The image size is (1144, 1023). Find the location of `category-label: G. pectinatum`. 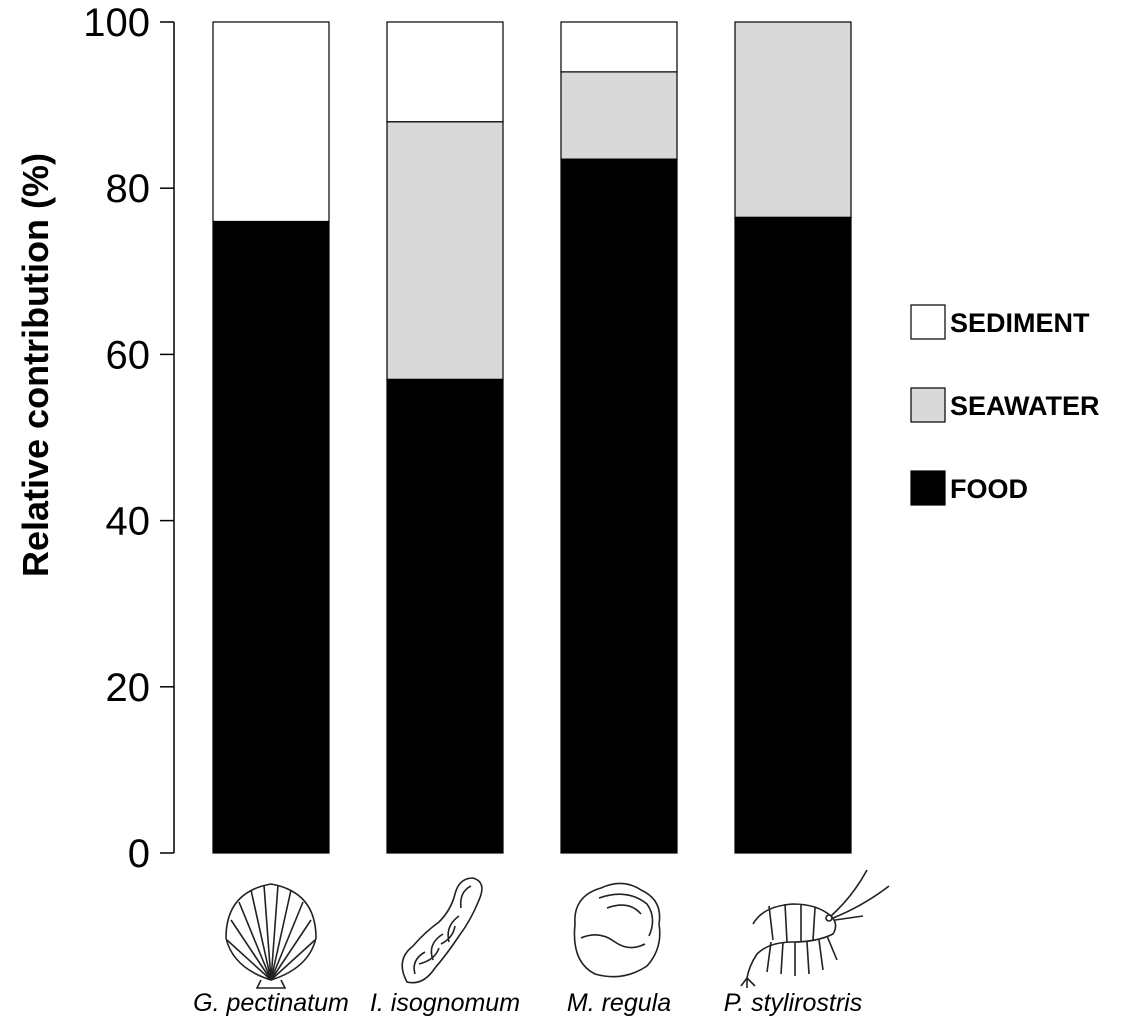

category-label: G. pectinatum is located at coordinates (271, 1003).